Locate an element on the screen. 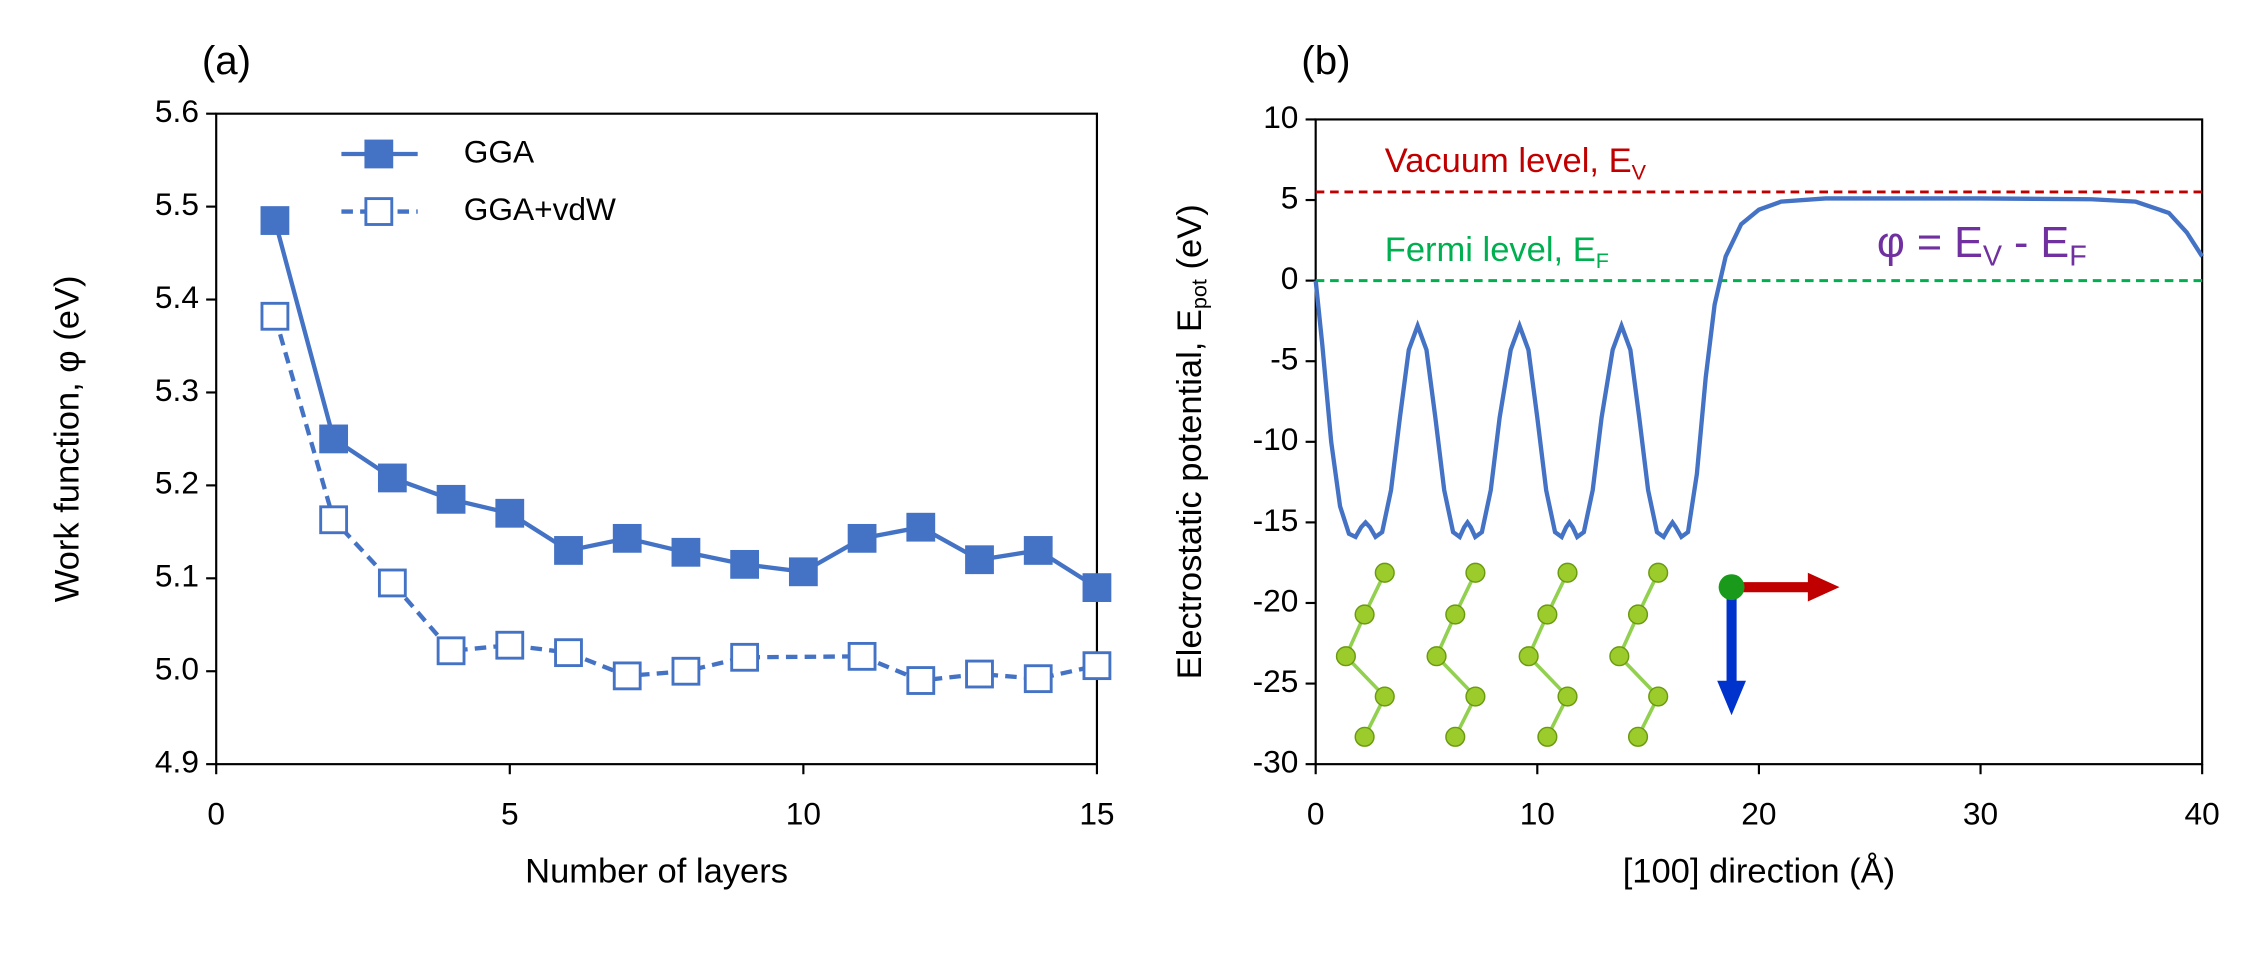 The height and width of the screenshot is (957, 2250). y-tick-label: 4.9 is located at coordinates (177, 762).